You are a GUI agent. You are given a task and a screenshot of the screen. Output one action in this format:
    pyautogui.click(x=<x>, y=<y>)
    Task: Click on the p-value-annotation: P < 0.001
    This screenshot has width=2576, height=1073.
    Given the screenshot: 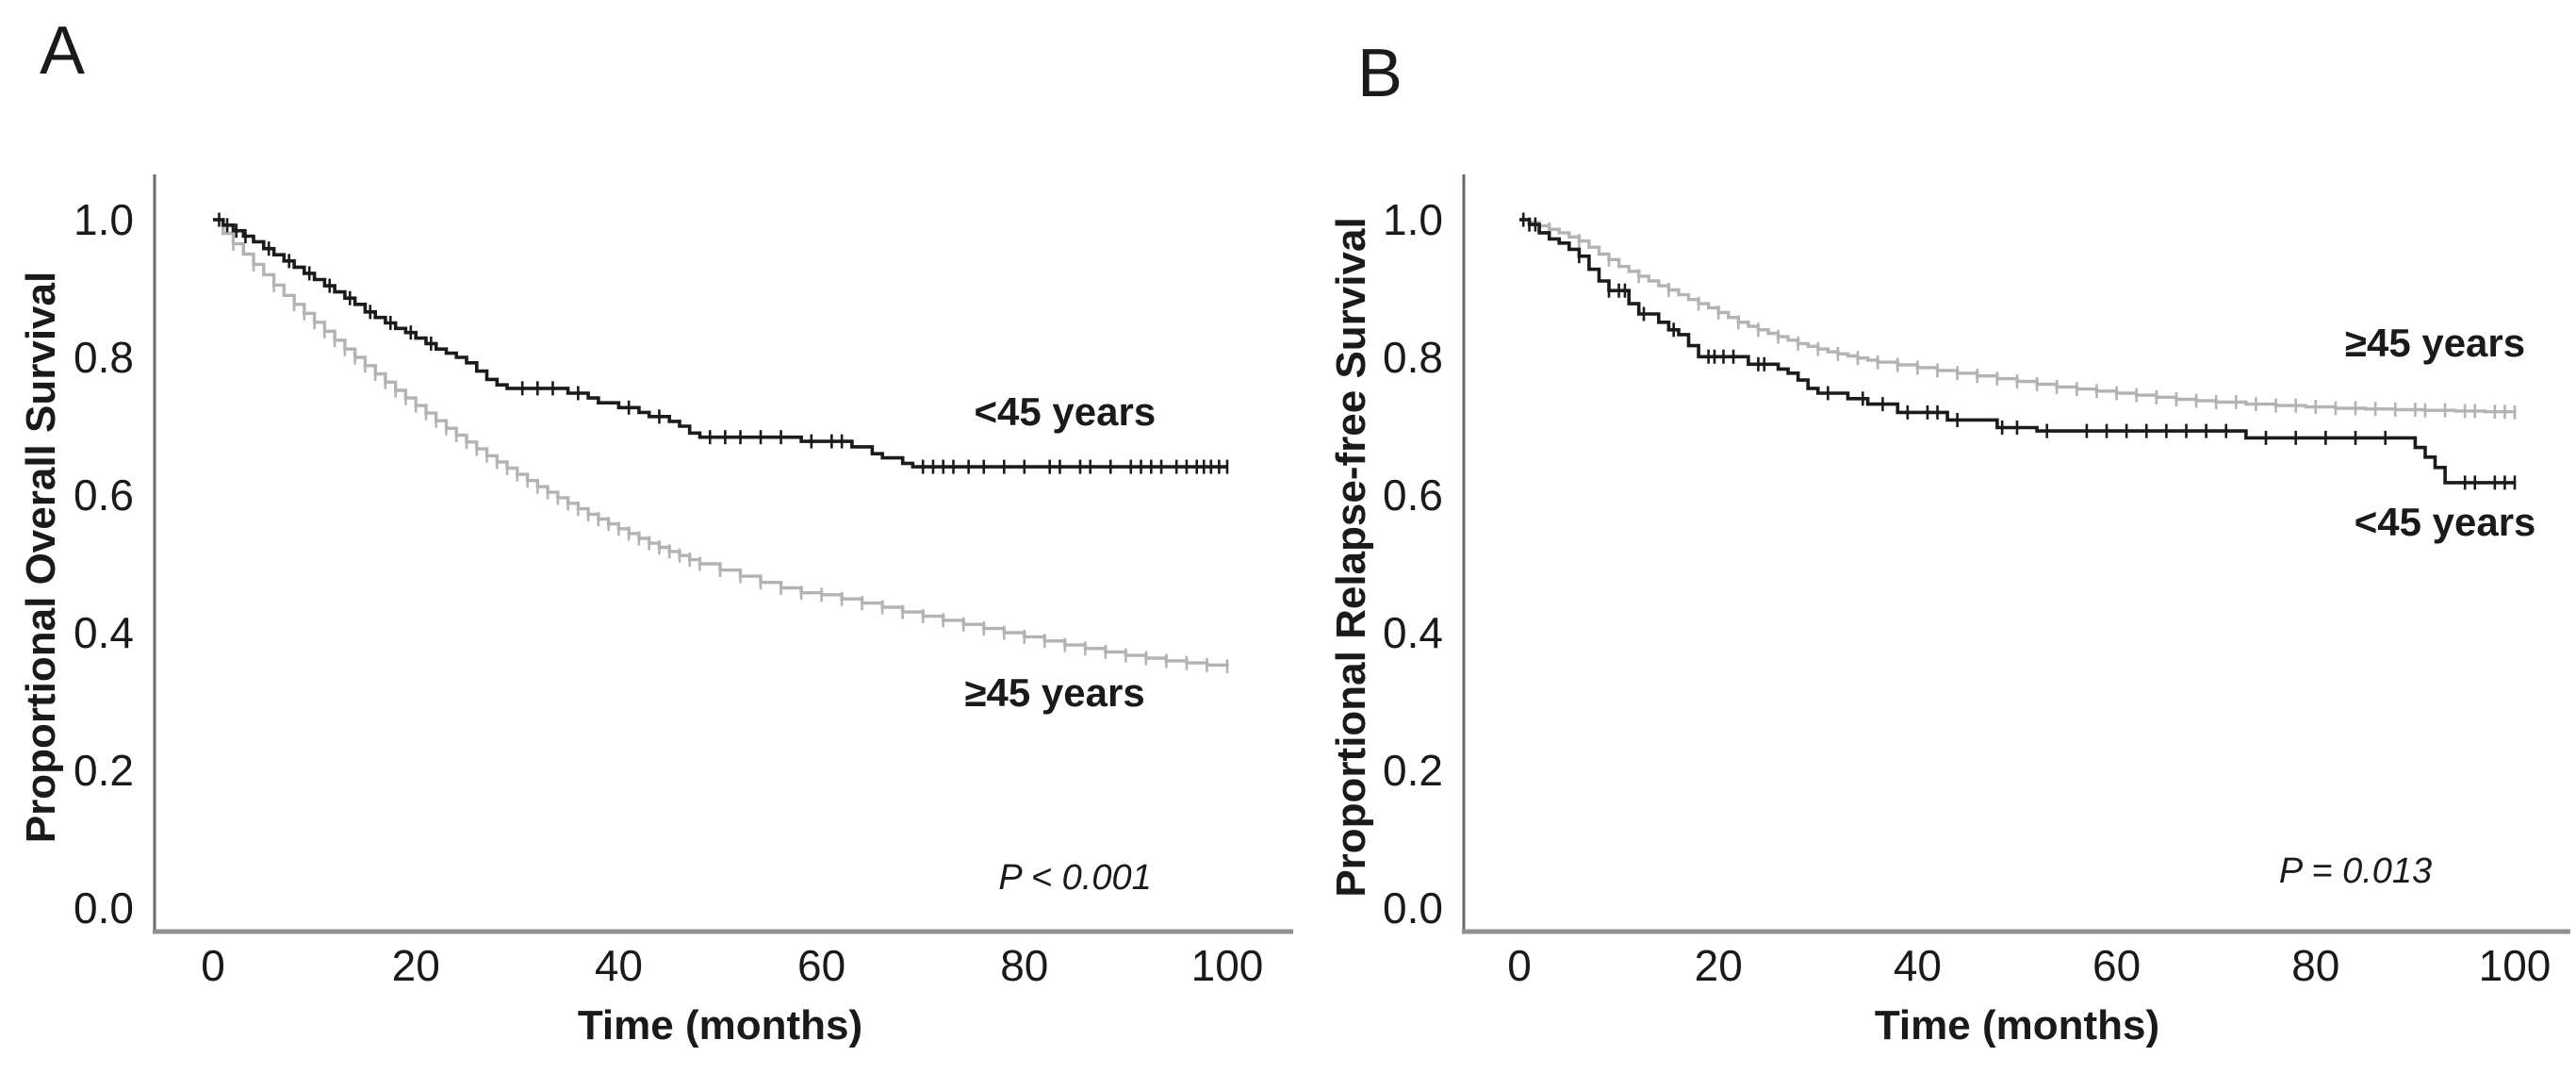 What is the action you would take?
    pyautogui.click(x=1074, y=878)
    